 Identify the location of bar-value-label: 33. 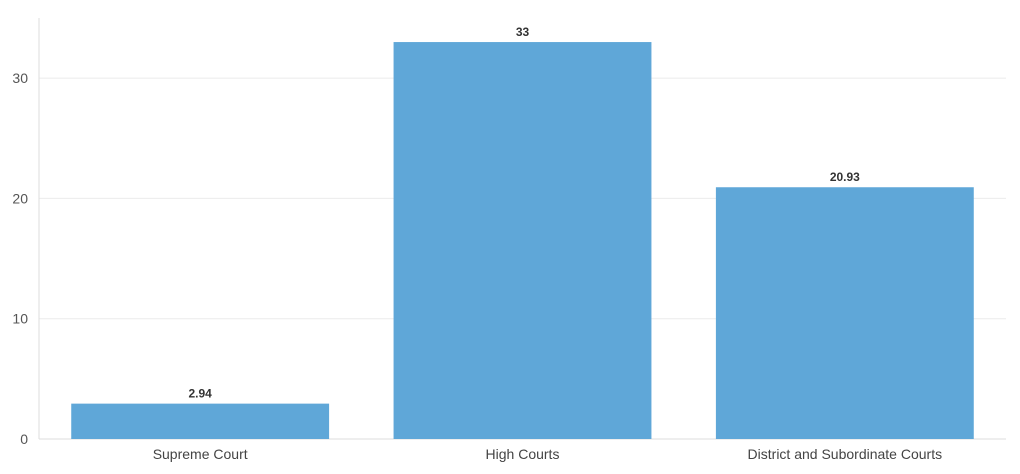
(523, 32).